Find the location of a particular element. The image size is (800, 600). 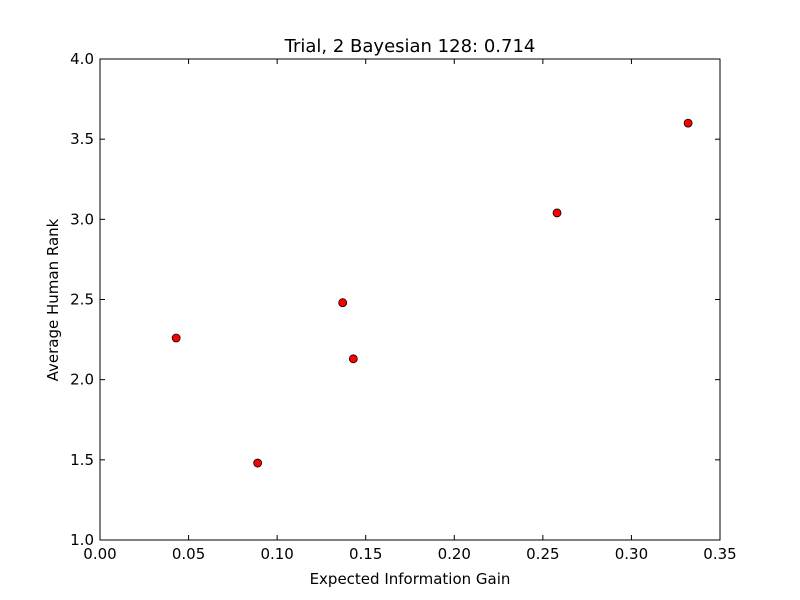

y-tick-label: 4.0 is located at coordinates (82, 59).